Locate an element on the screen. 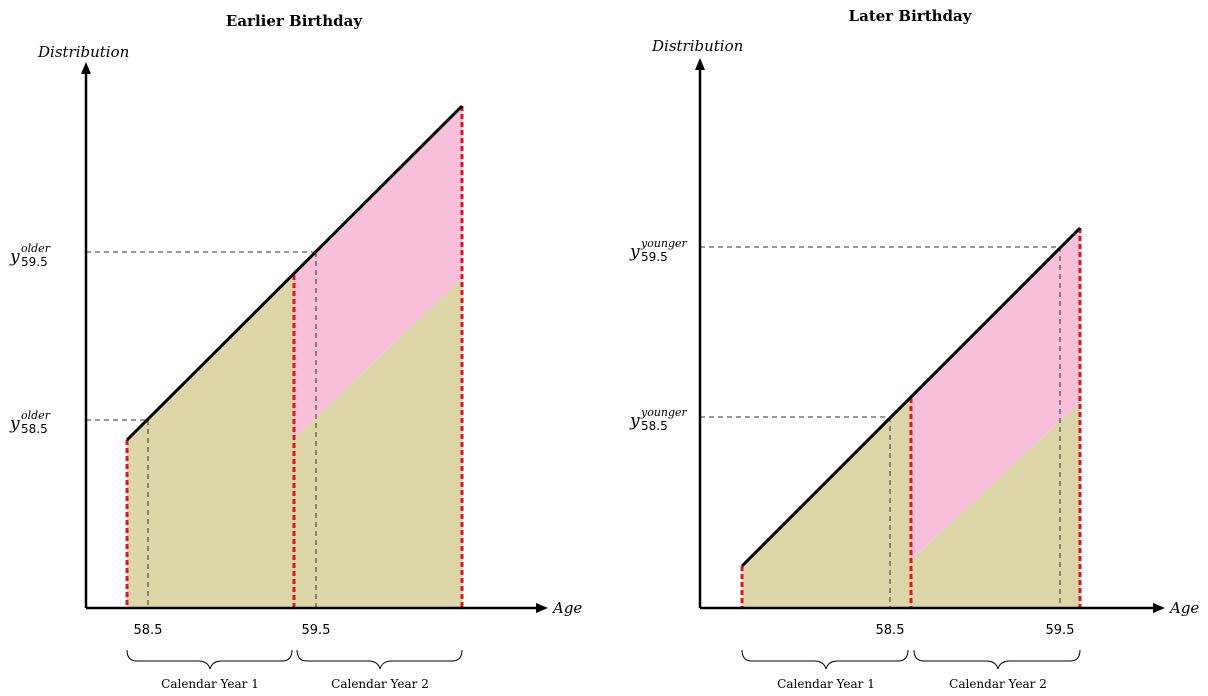 This screenshot has height=696, width=1208. y-label-upper: y younger 59.5 is located at coordinates (658, 250).